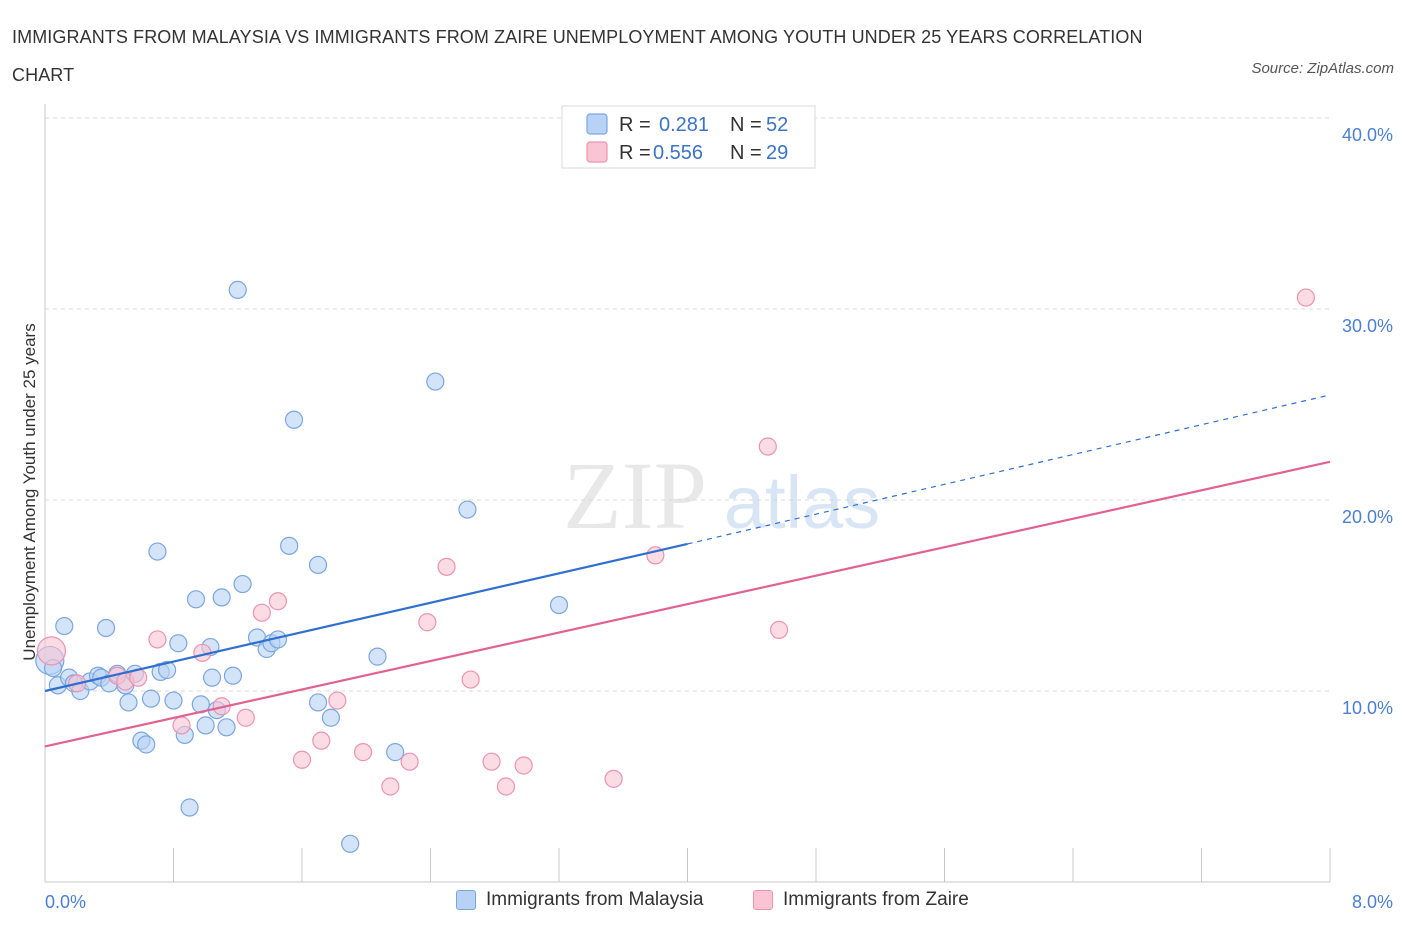  I want to click on legend-item-malaysia: Immigrants from Malaysia, so click(580, 900).